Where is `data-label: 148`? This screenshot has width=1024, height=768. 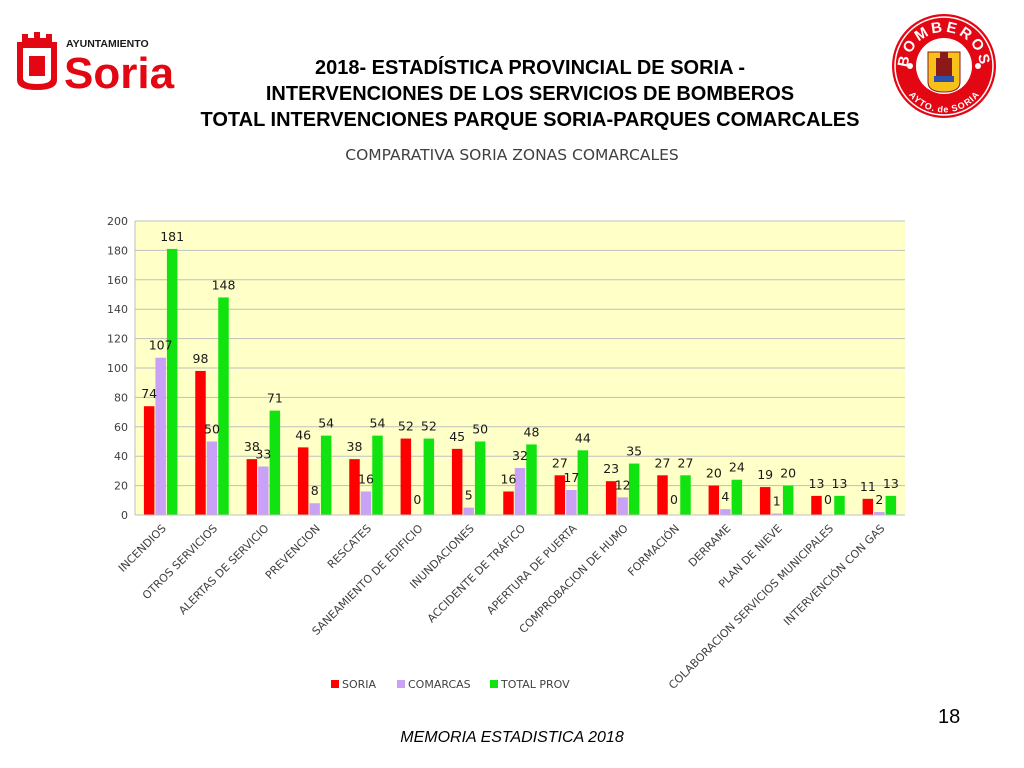 data-label: 148 is located at coordinates (224, 284).